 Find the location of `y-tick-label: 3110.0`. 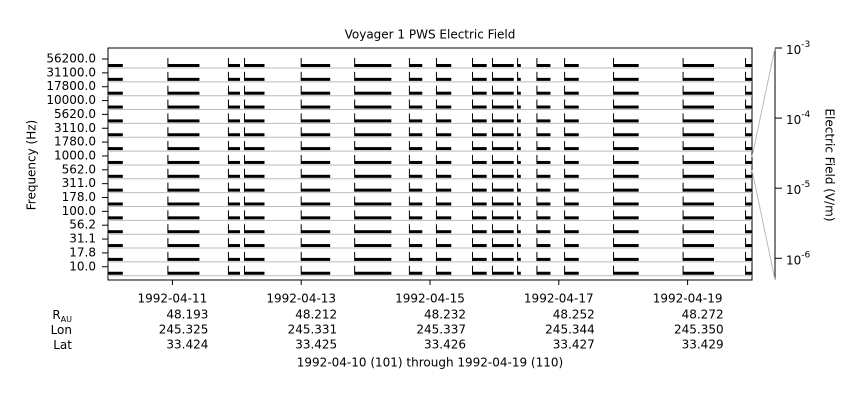

y-tick-label: 3110.0 is located at coordinates (75, 128).